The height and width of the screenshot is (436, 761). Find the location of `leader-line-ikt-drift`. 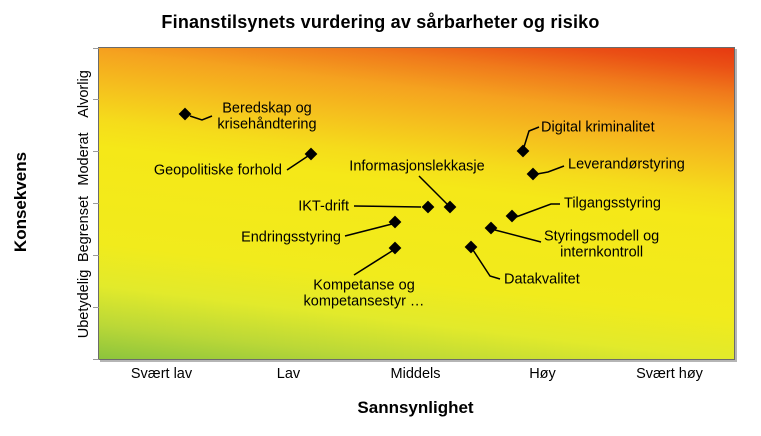

leader-line-ikt-drift is located at coordinates (387, 206).